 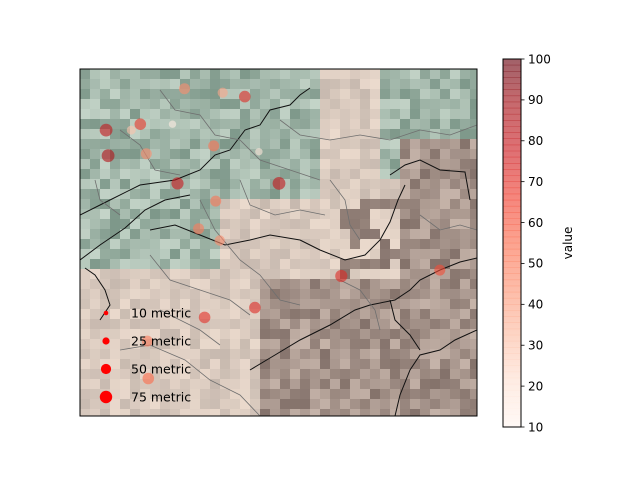 What do you see at coordinates (535, 386) in the screenshot?
I see `colorbar-tick-label-20: 20` at bounding box center [535, 386].